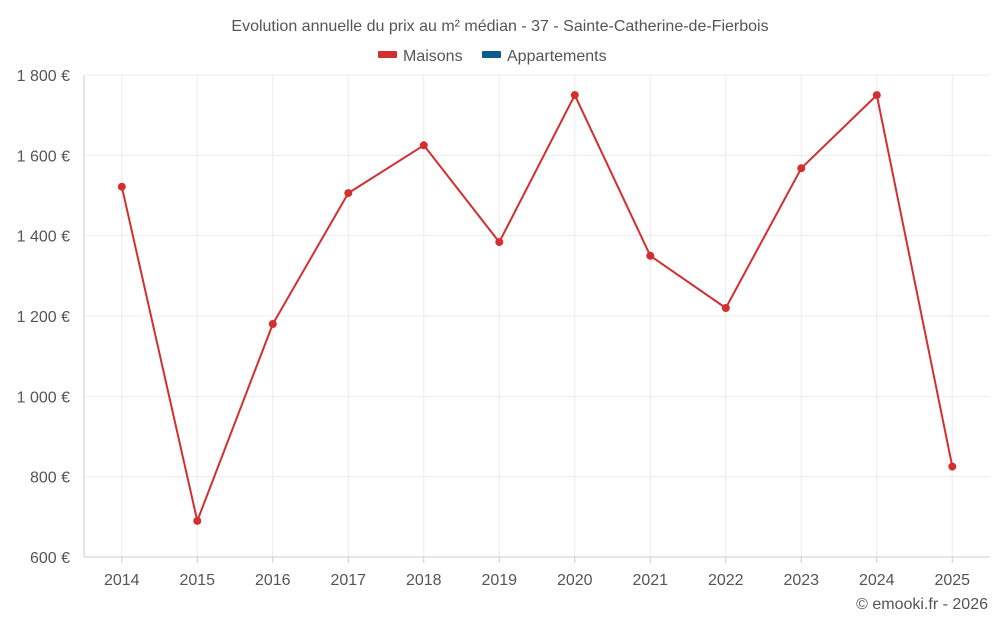 This screenshot has height=625, width=1000. What do you see at coordinates (876, 95) in the screenshot?
I see `data-point-2024` at bounding box center [876, 95].